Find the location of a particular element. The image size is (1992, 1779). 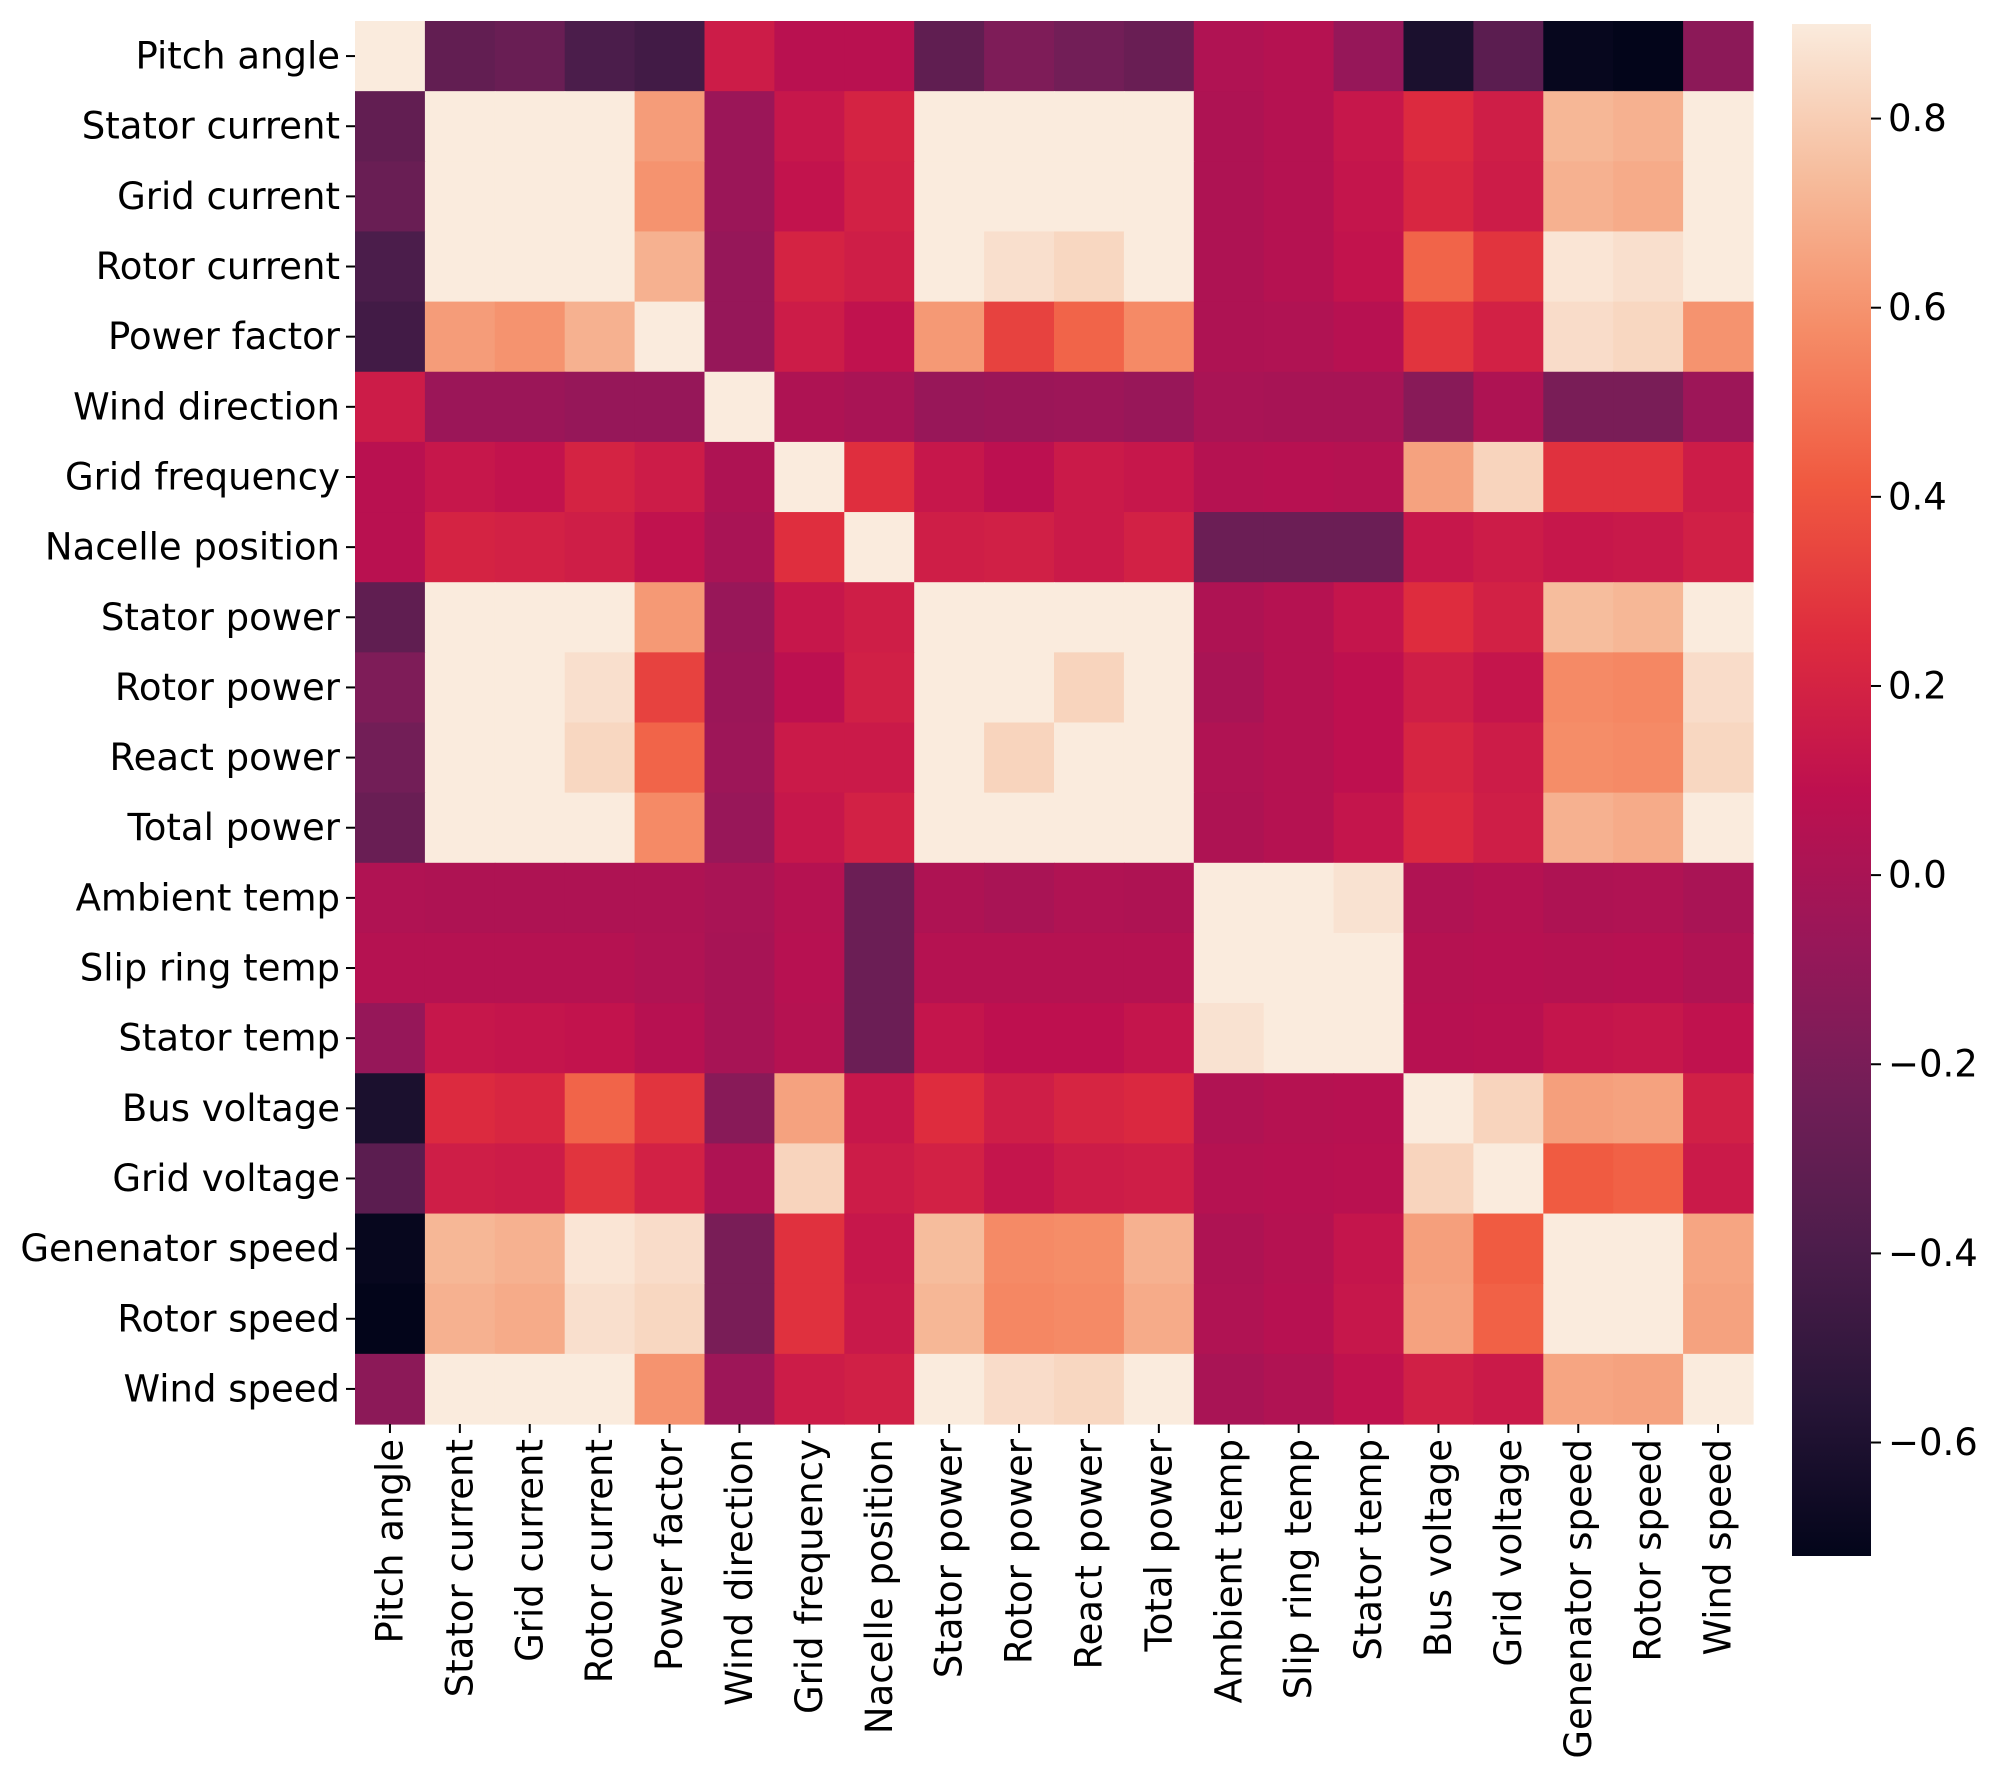

heatmap-cell-stator-power-genenator-speed is located at coordinates (1578, 617).